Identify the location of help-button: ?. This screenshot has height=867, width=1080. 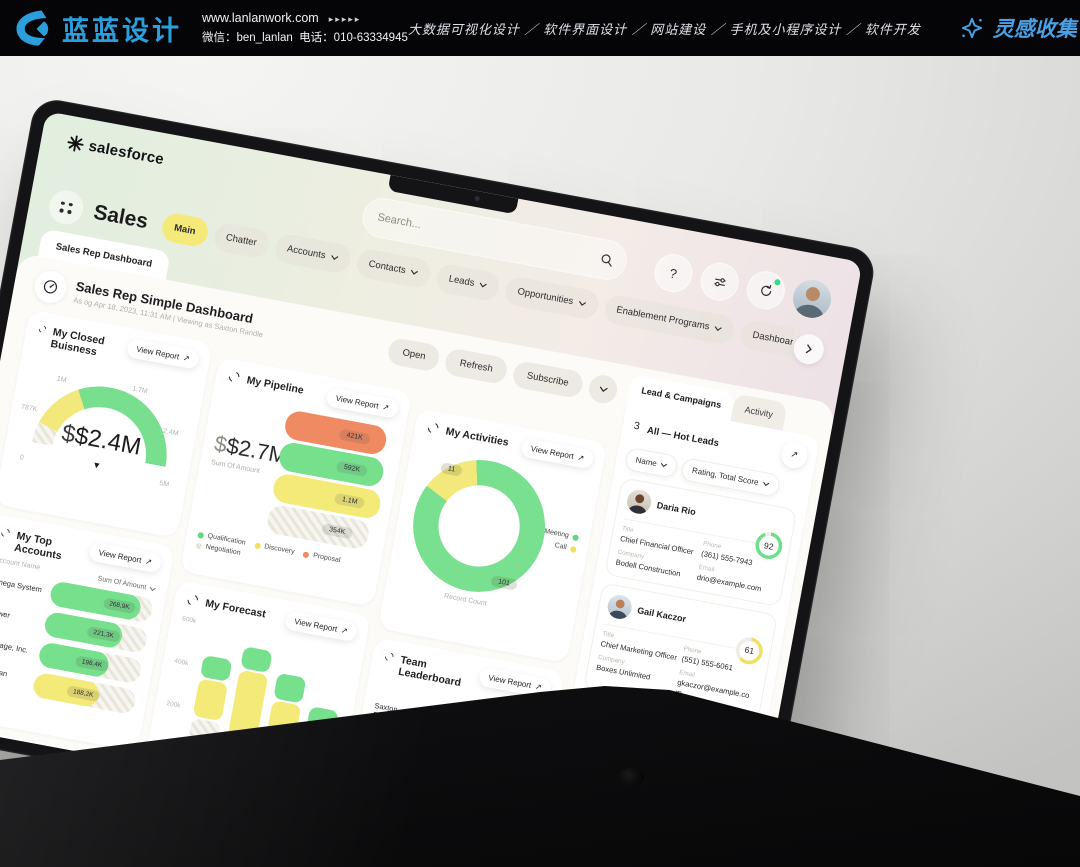
(673, 273).